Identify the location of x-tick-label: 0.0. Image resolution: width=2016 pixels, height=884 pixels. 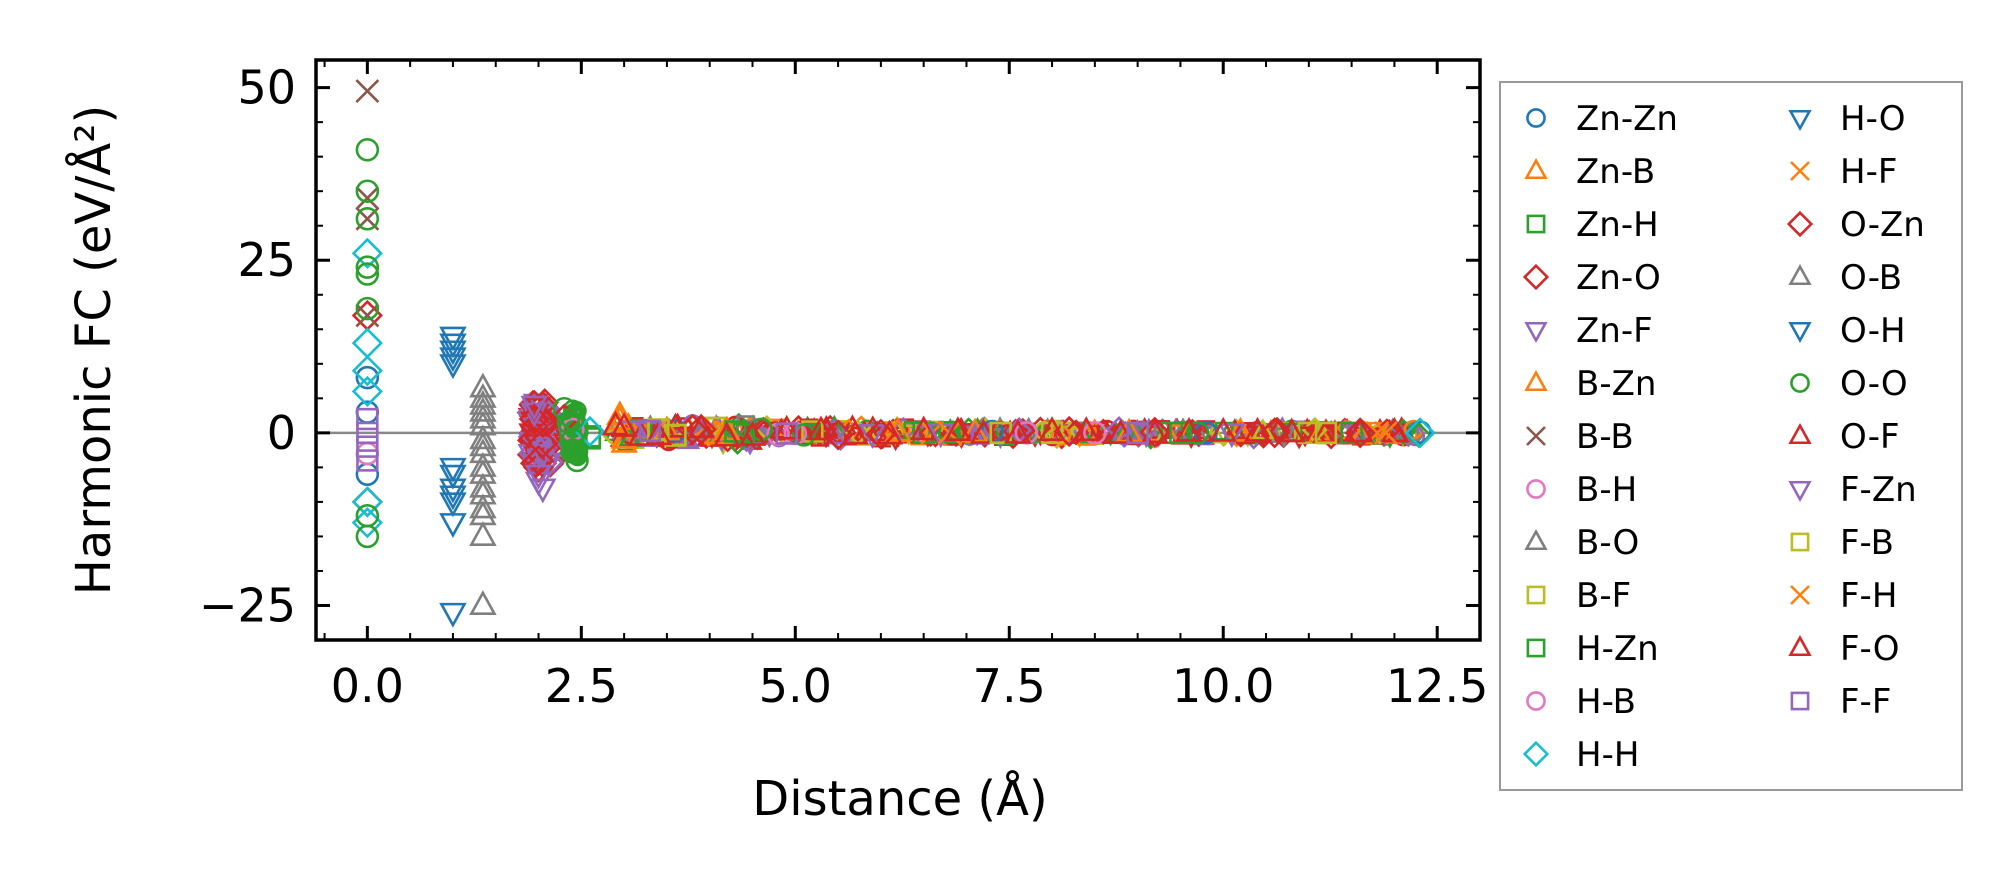
(367, 686).